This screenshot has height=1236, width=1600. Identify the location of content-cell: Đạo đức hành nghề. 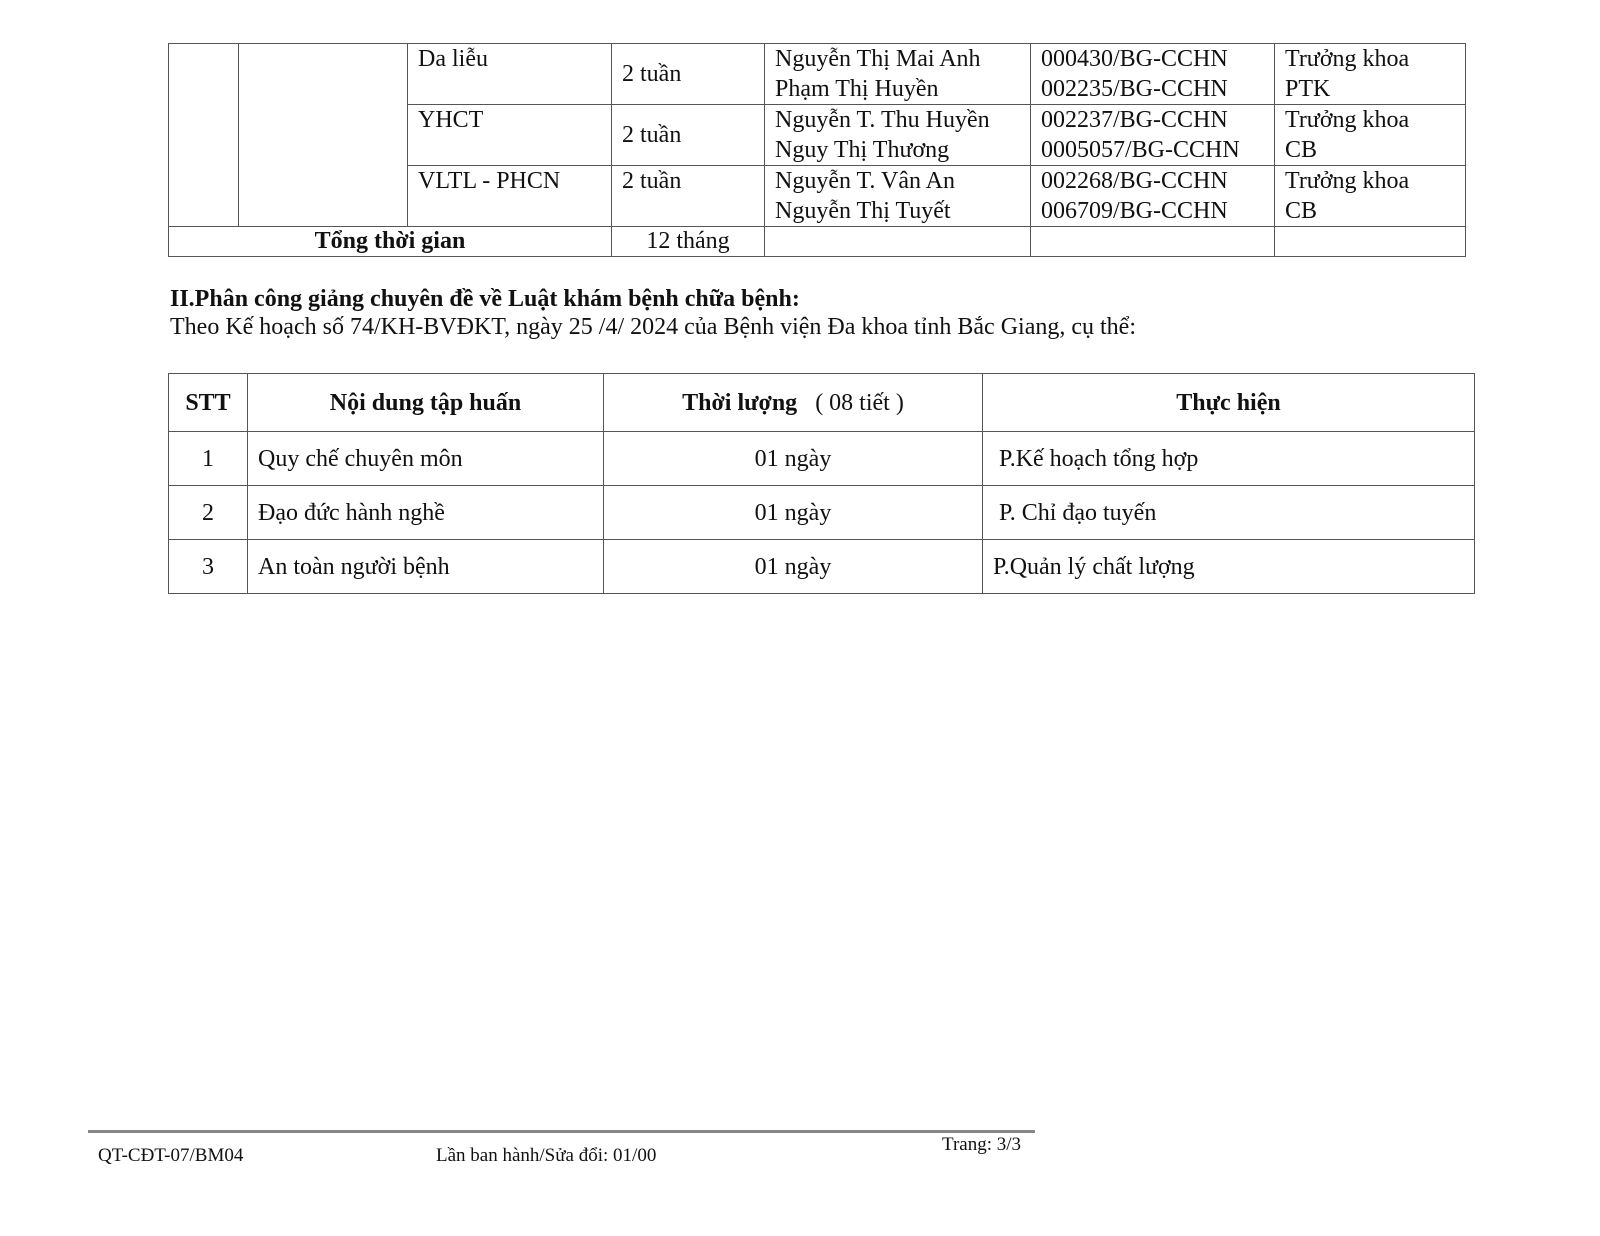
(425, 512).